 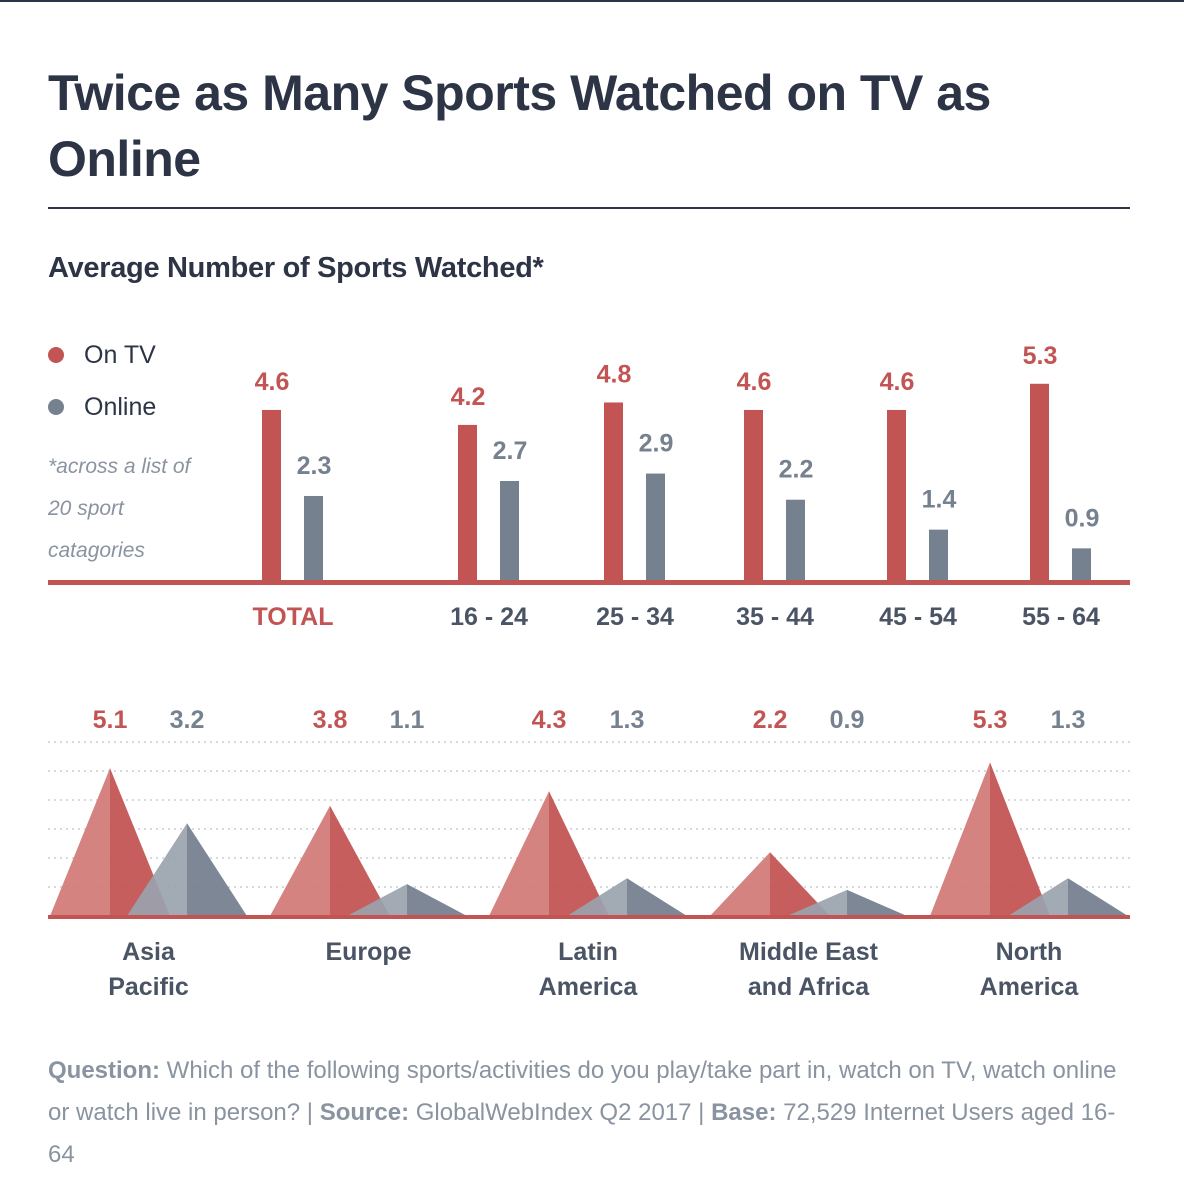 What do you see at coordinates (553, 1112) in the screenshot?
I see `source-text: GlobalWebIndex Q2 2017` at bounding box center [553, 1112].